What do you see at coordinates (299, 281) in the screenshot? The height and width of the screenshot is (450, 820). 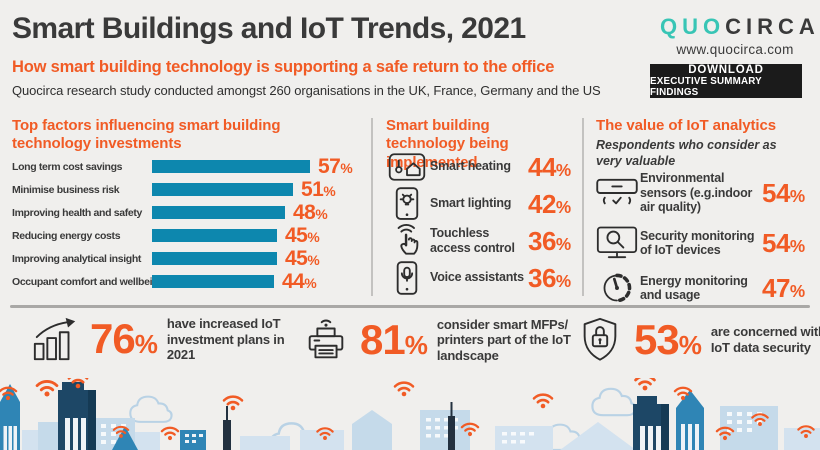 I see `bar-value: 44%` at bounding box center [299, 281].